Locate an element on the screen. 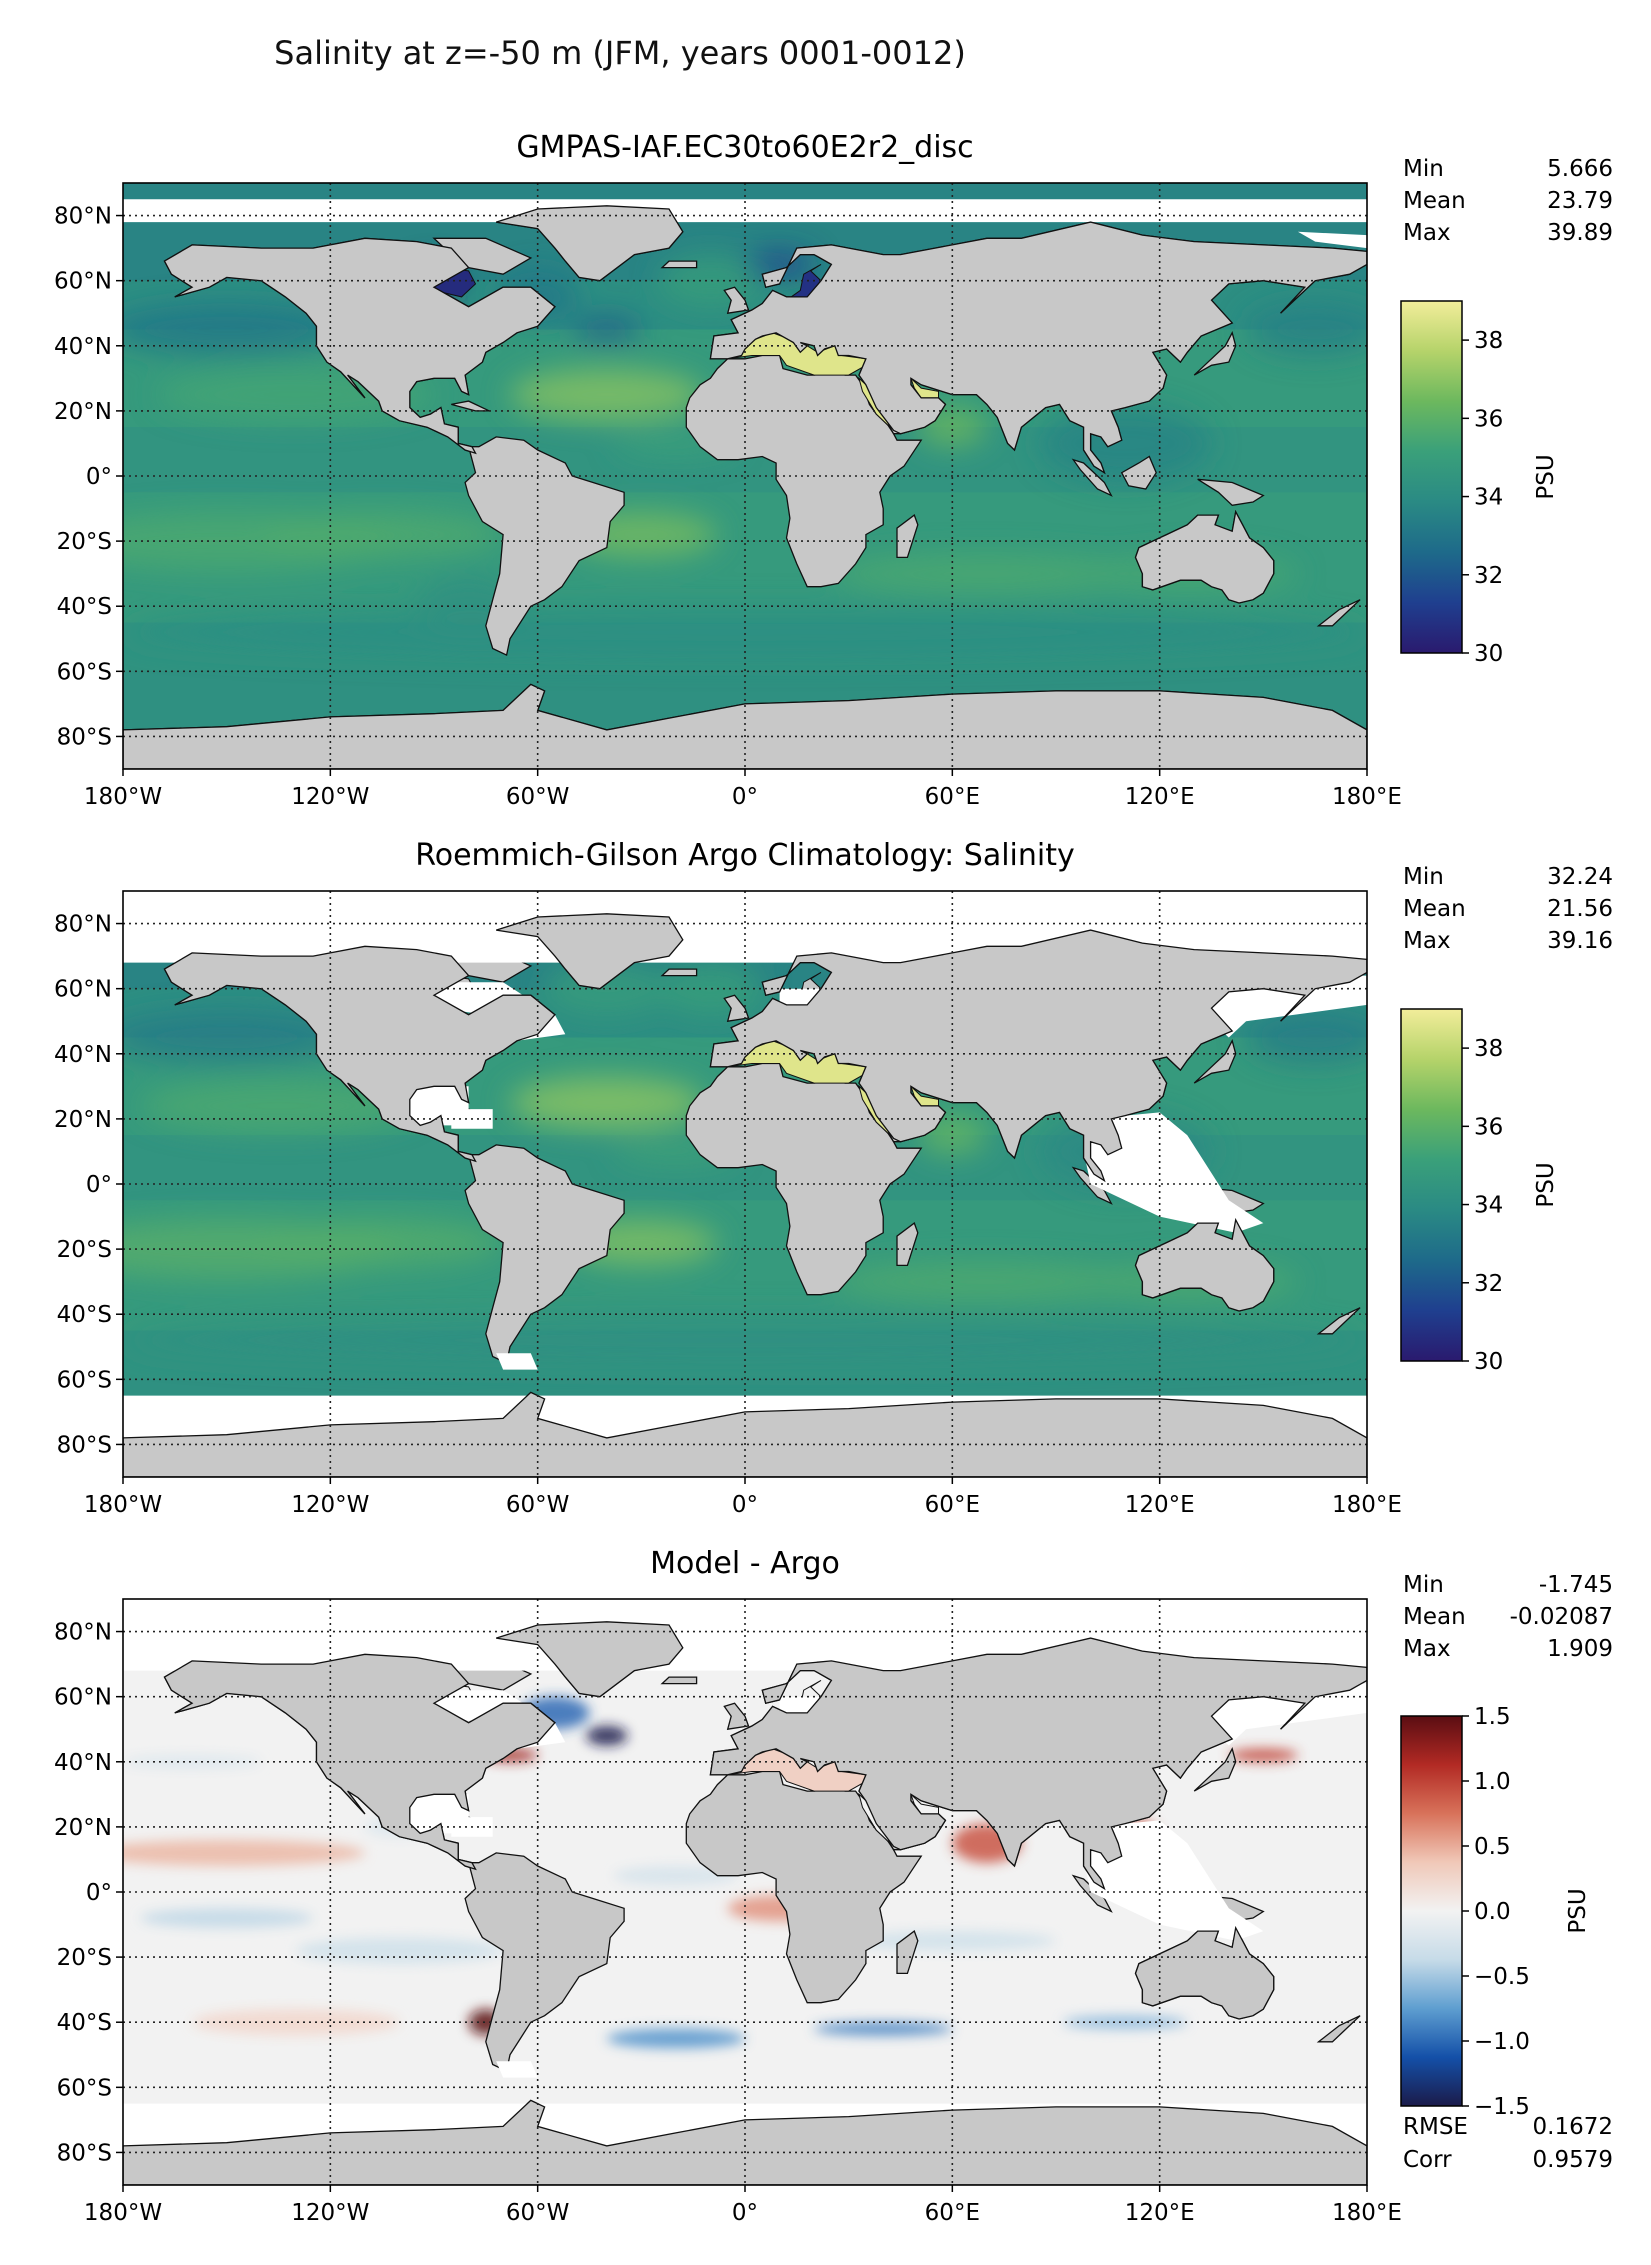 Image resolution: width=1651 pixels, height=2265 pixels. colorbar-tick-label: −1.5 is located at coordinates (1502, 2107).